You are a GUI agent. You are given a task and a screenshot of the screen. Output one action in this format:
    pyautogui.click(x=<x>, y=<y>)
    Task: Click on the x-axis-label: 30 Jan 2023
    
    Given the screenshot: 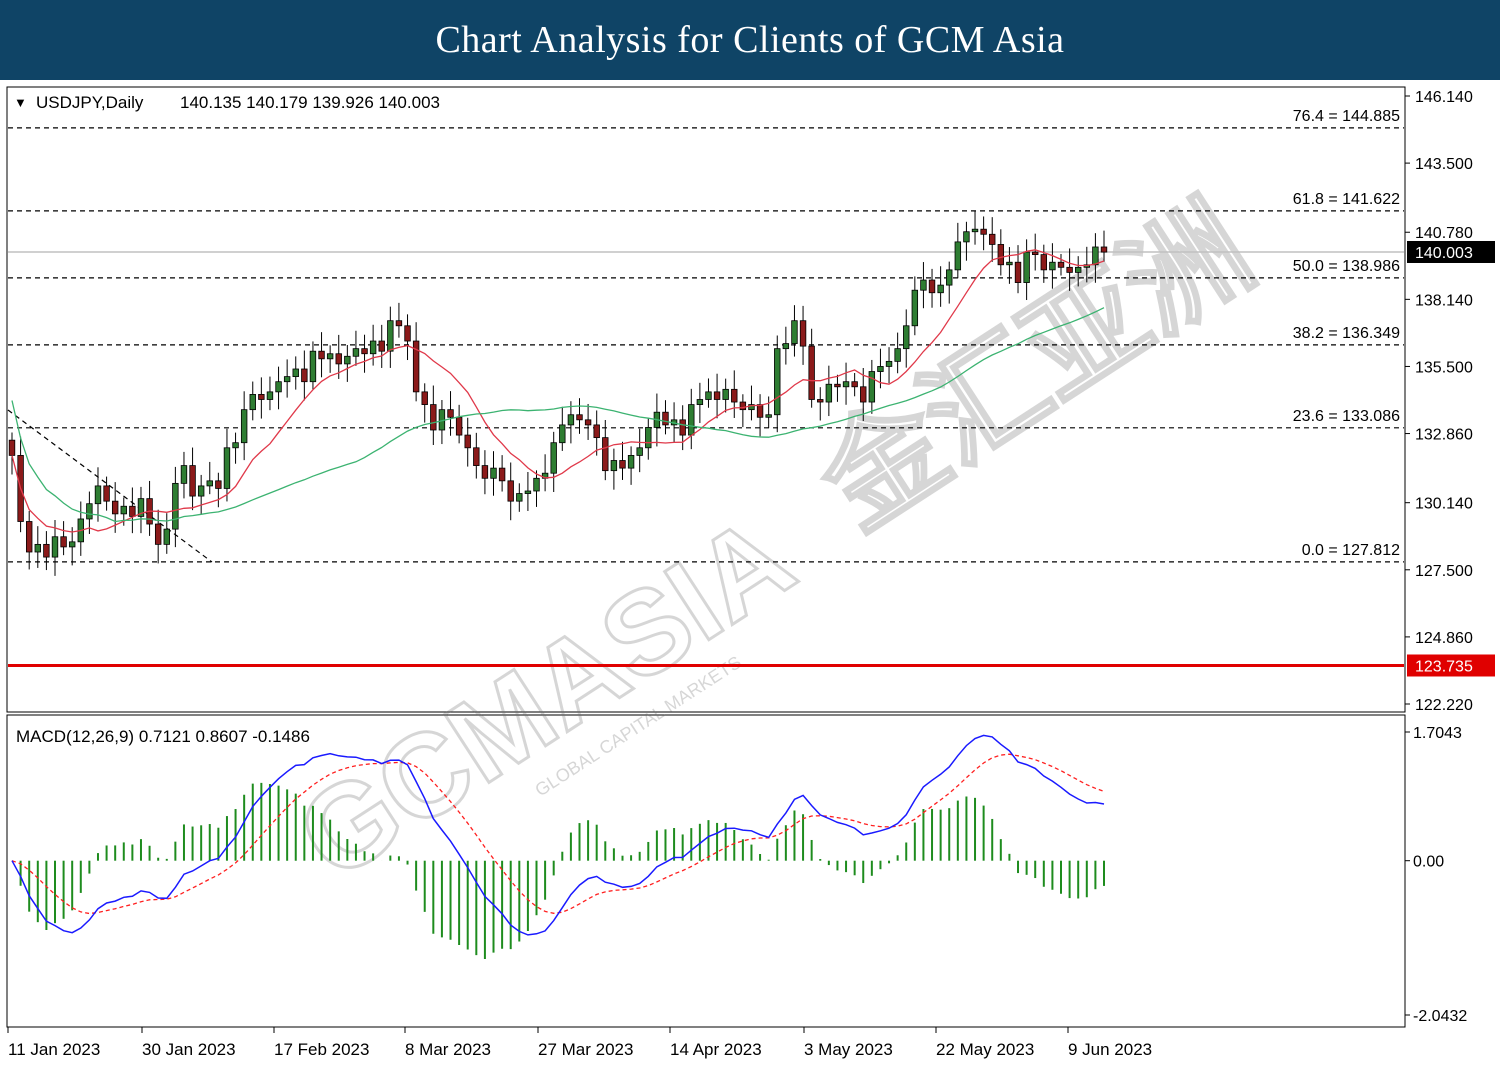 What is the action you would take?
    pyautogui.click(x=189, y=1049)
    